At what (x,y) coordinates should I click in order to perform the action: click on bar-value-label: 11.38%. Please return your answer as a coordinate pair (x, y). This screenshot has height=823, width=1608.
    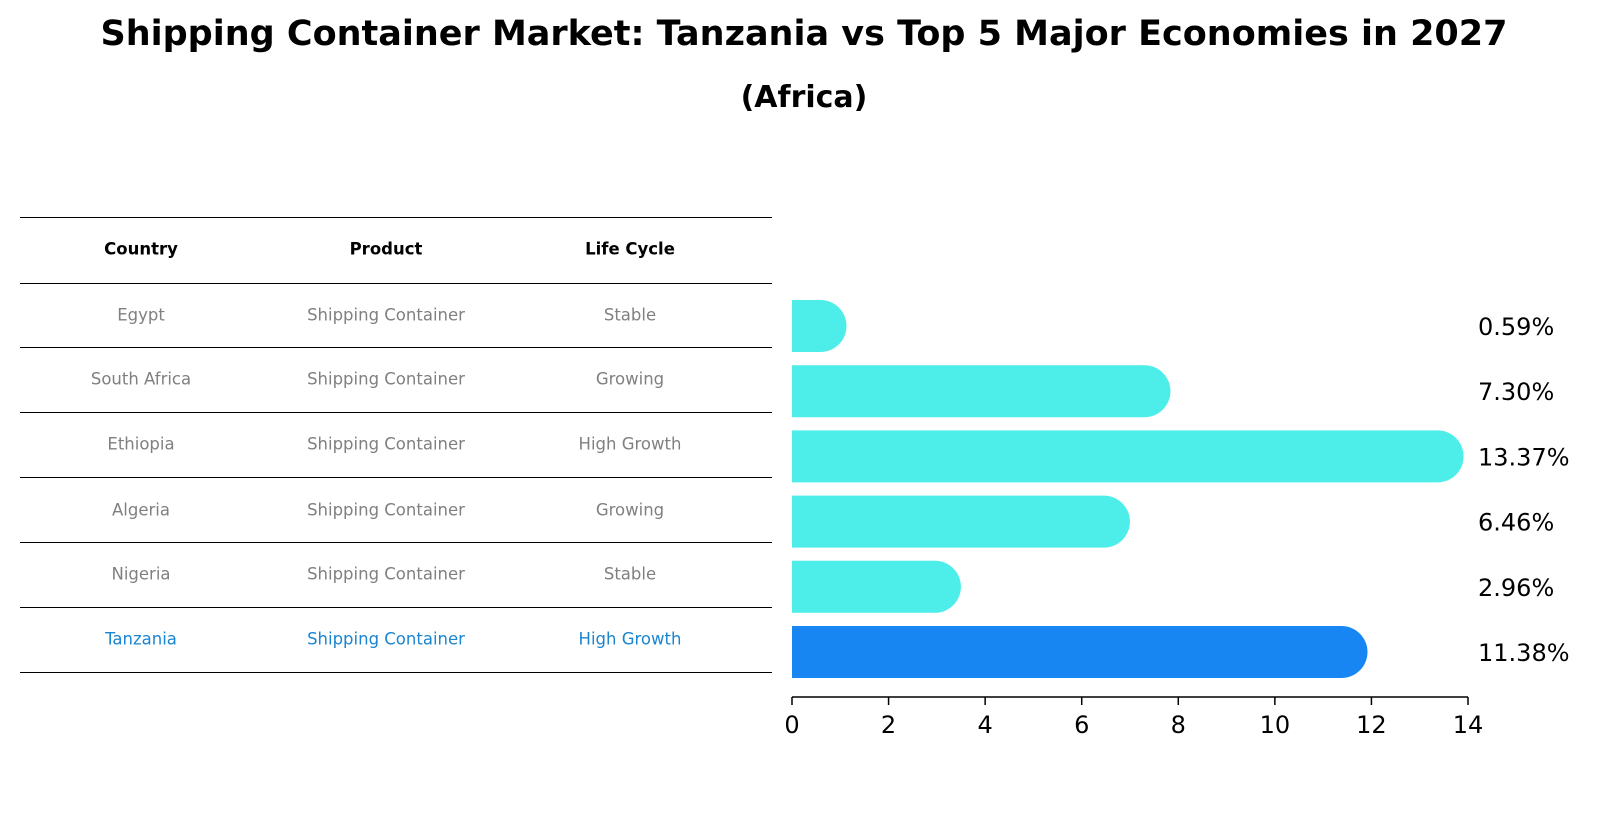
    Looking at the image, I should click on (1524, 653).